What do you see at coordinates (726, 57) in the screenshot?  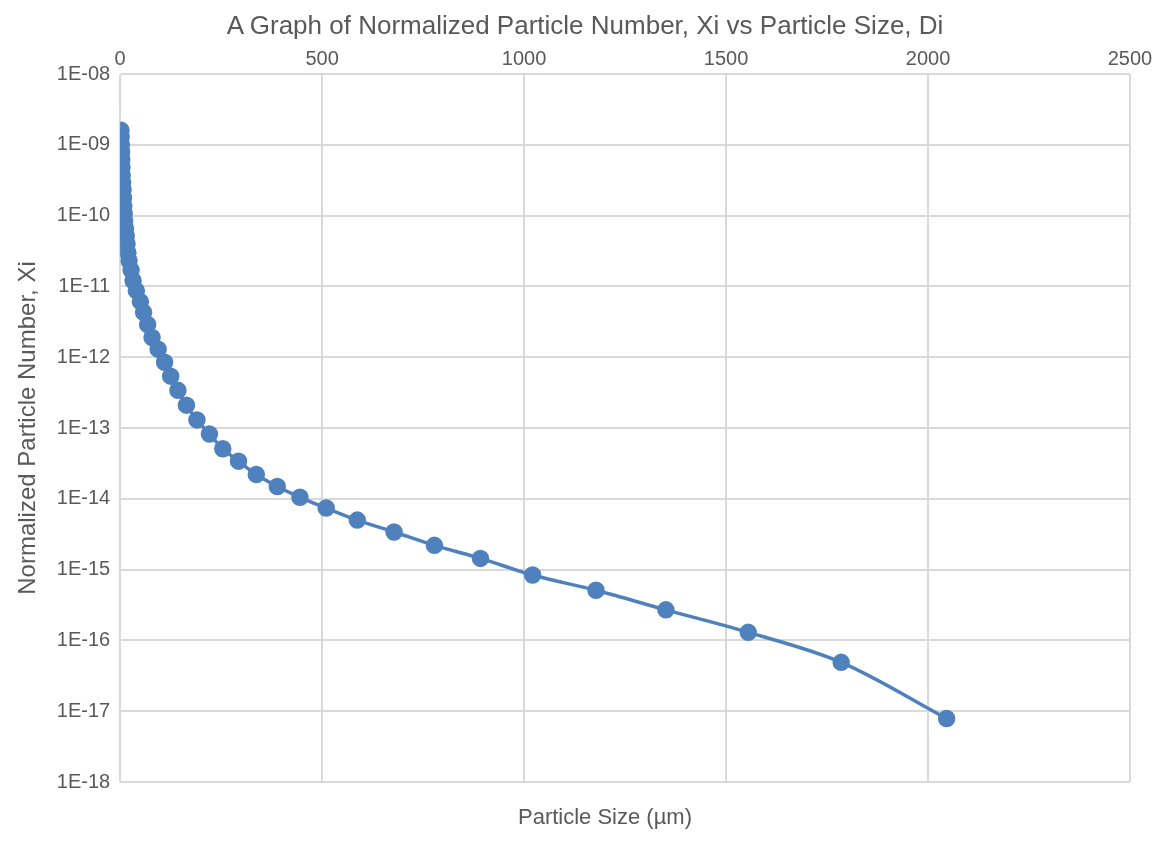 I see `x-tick-label: 1500` at bounding box center [726, 57].